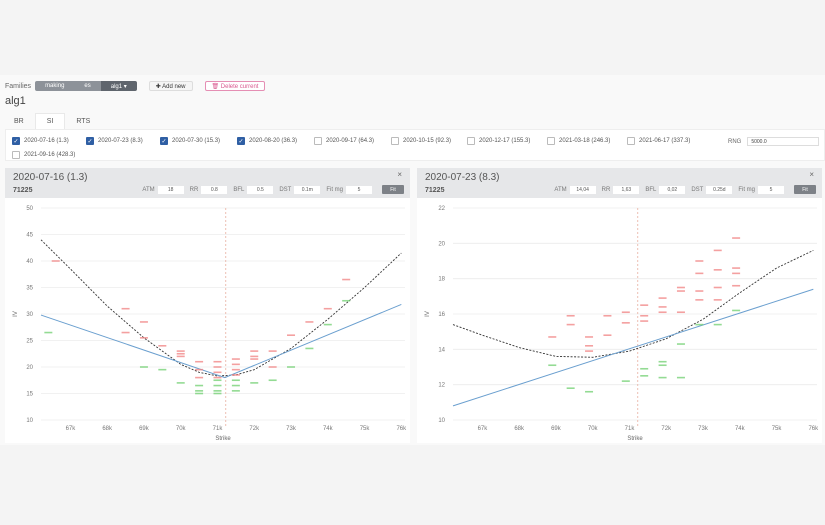  Describe the element at coordinates (606, 189) in the screenshot. I see `rr-label: RR` at that location.